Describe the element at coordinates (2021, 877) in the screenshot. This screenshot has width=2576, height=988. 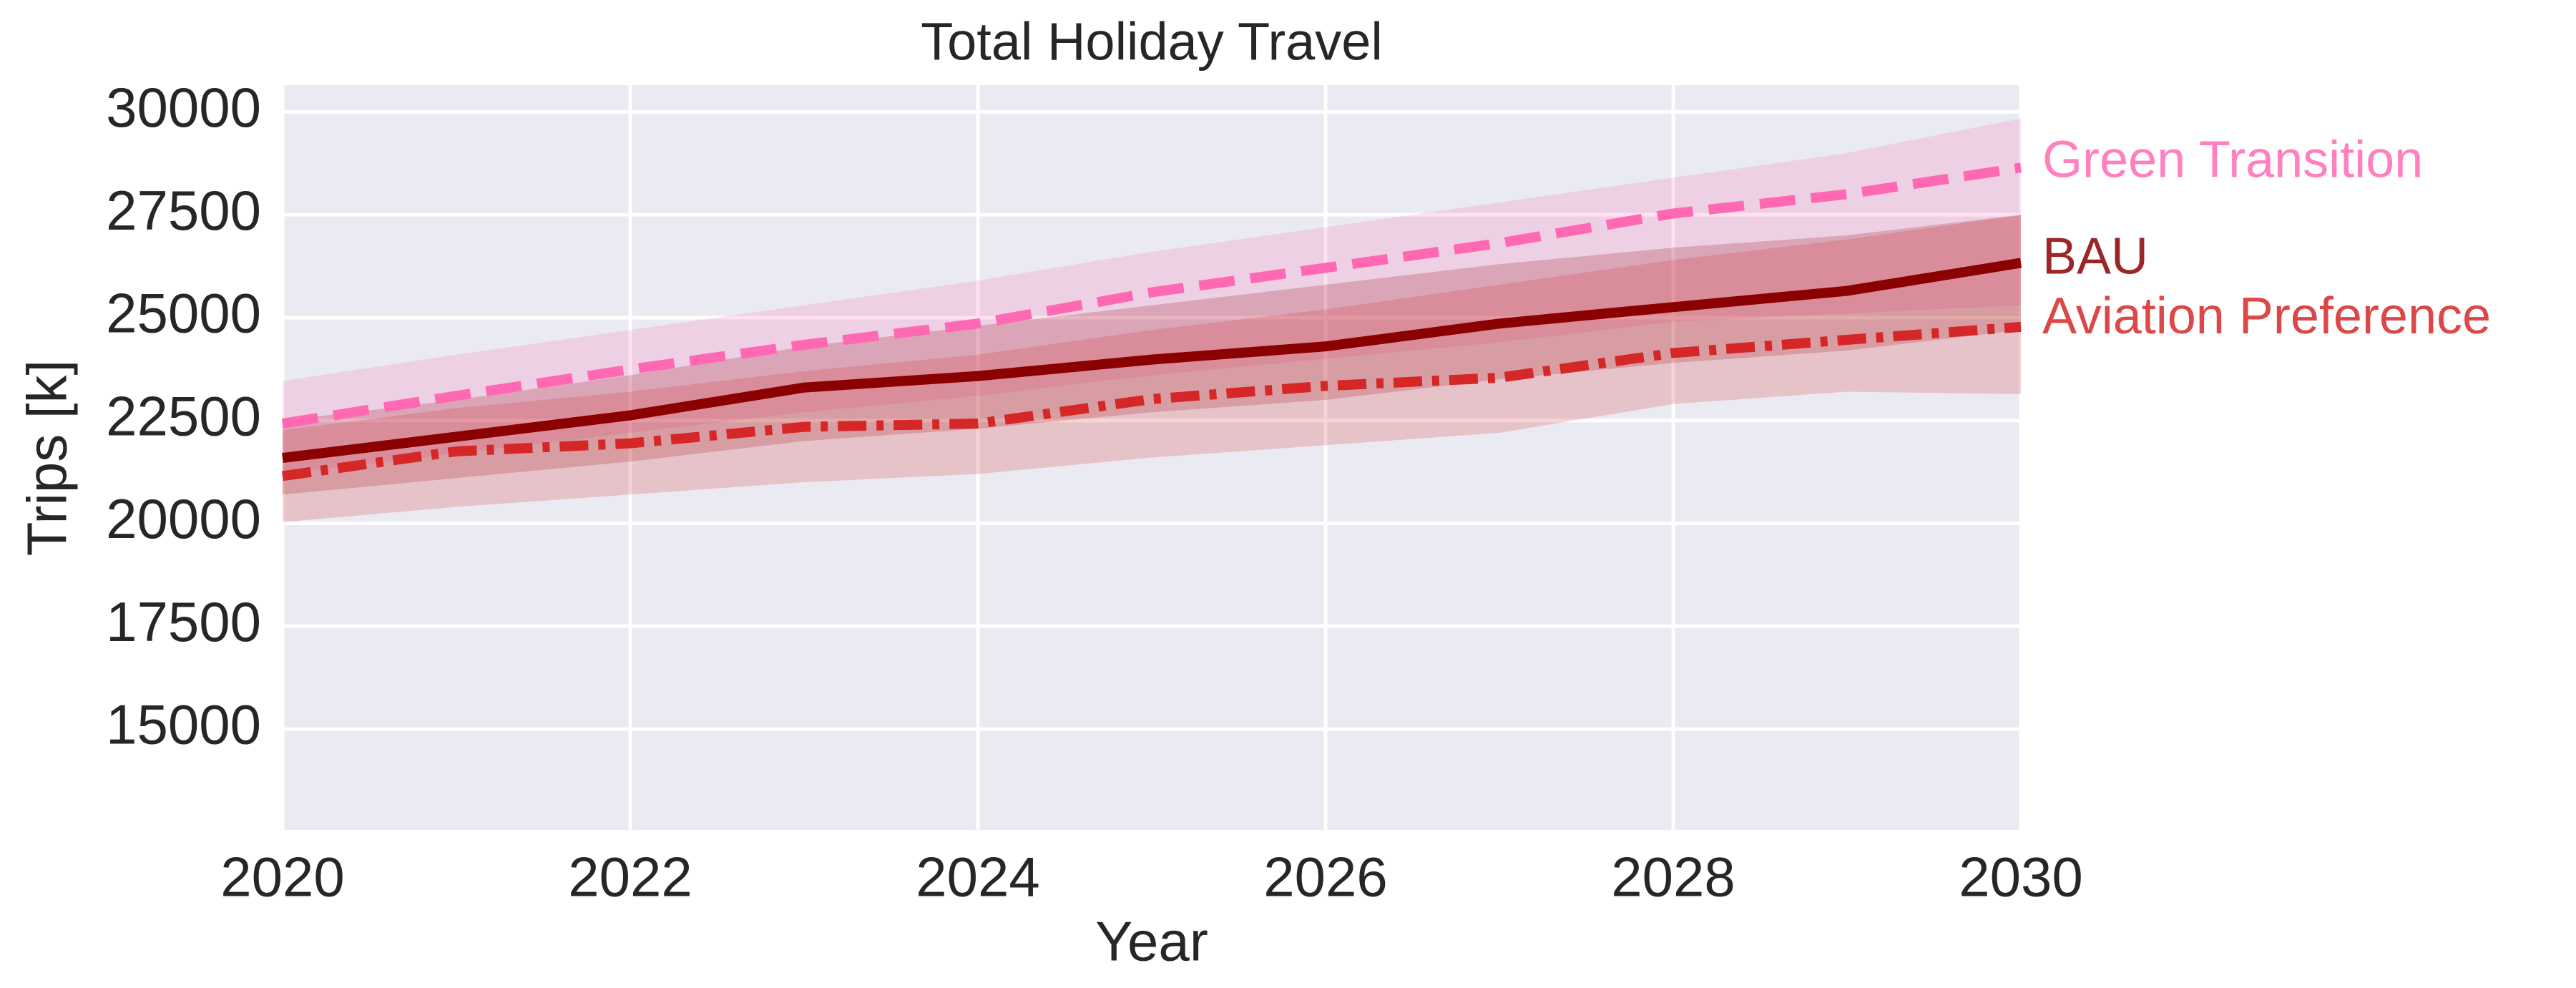
I see `x-tick-label: 2030` at that location.